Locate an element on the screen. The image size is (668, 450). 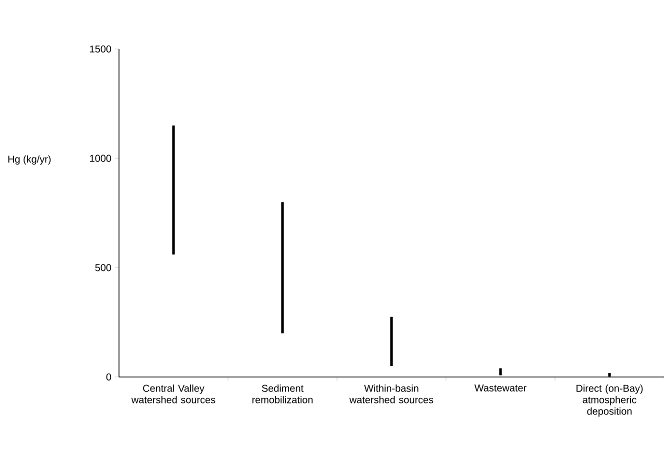
y-tick-label: 0 is located at coordinates (109, 377).